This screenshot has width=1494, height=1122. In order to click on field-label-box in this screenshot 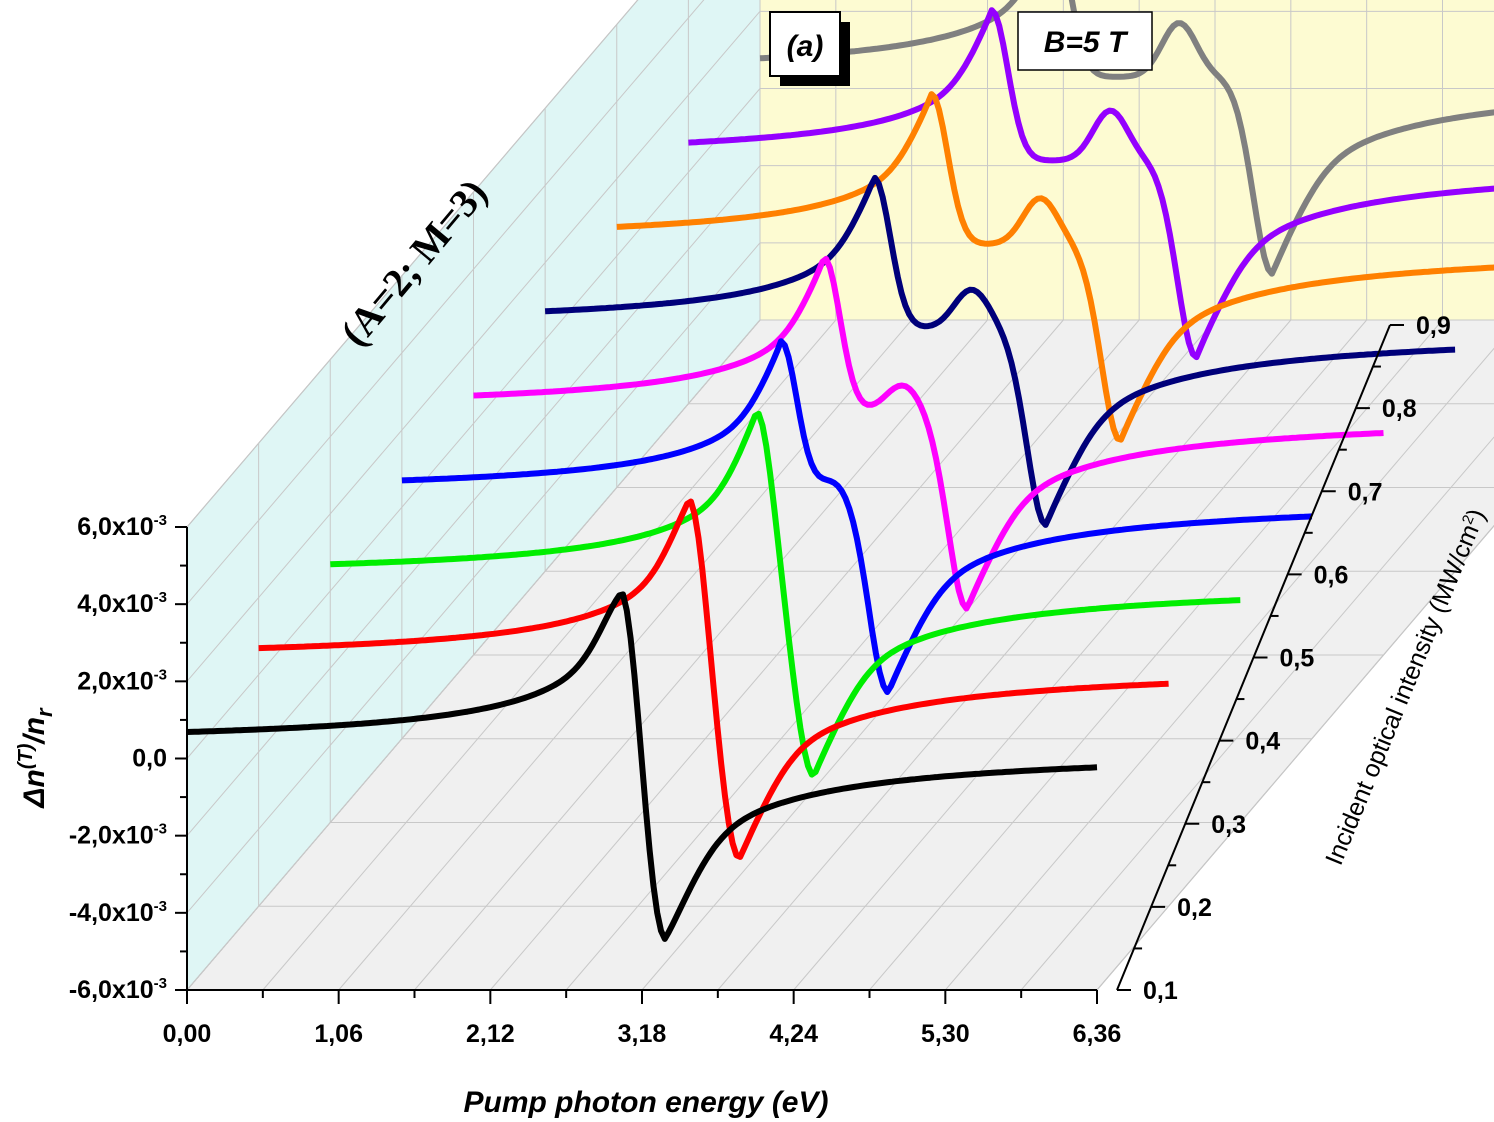, I will do `click(1085, 41)`.